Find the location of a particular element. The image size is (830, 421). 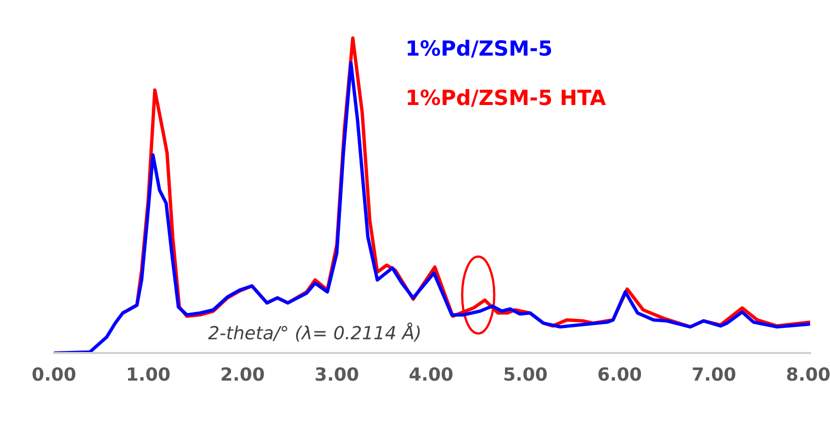

x-axis-title: 2-theta/° (λ= 0.2114 Å) is located at coordinates (314, 332).